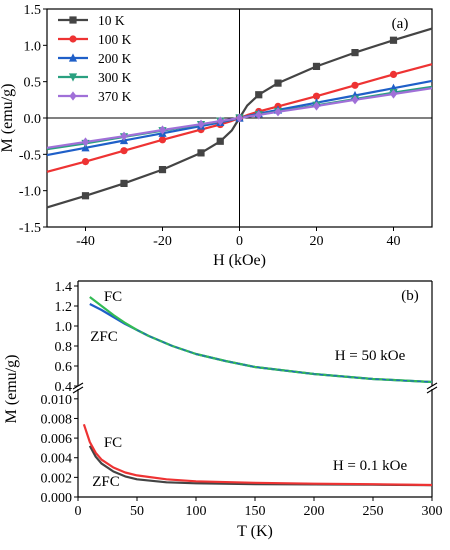  What do you see at coordinates (57, 439) in the screenshot?
I see `panel-b-lower-ytick-label: 0.006` at bounding box center [57, 439].